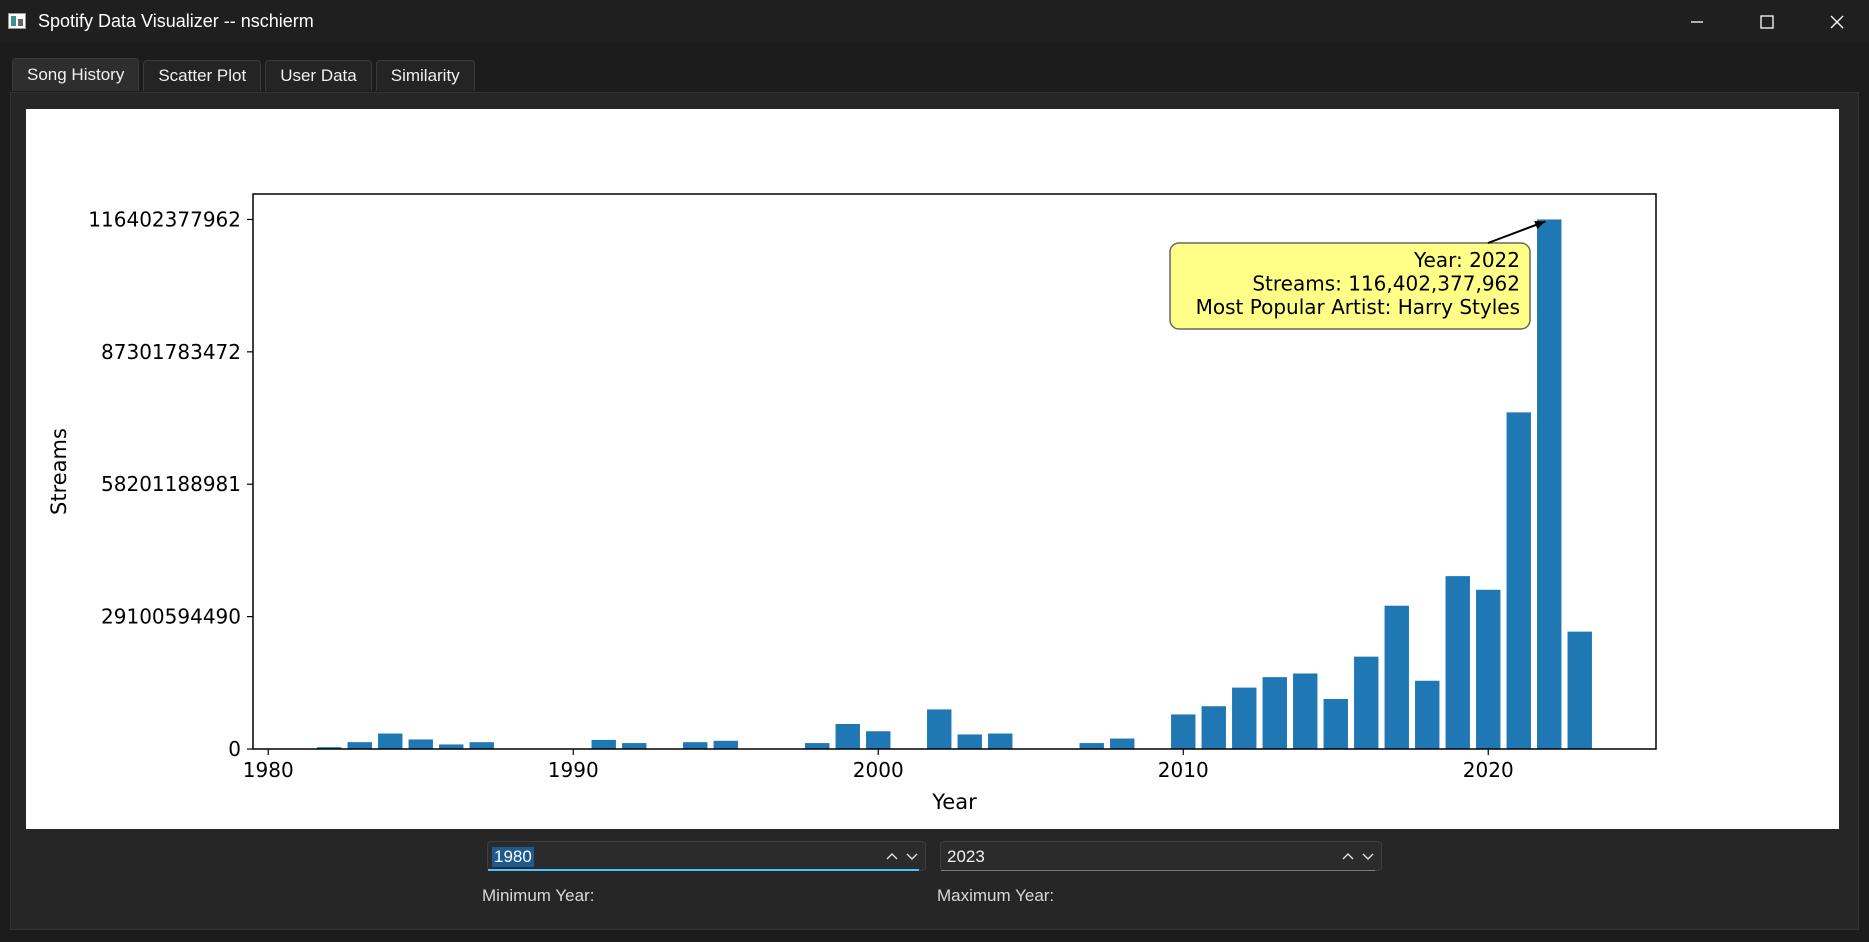  Describe the element at coordinates (966, 856) in the screenshot. I see `max-year-value: 2023` at that location.